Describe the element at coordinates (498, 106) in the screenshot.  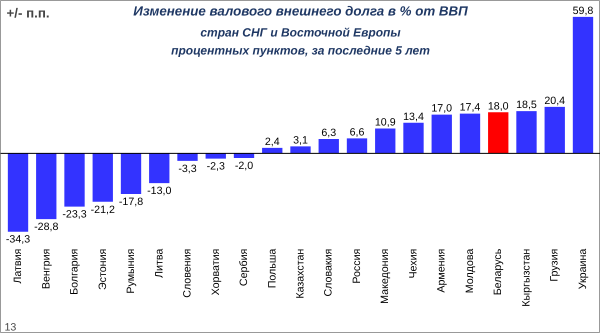
I see `data-label: 18,0` at that location.